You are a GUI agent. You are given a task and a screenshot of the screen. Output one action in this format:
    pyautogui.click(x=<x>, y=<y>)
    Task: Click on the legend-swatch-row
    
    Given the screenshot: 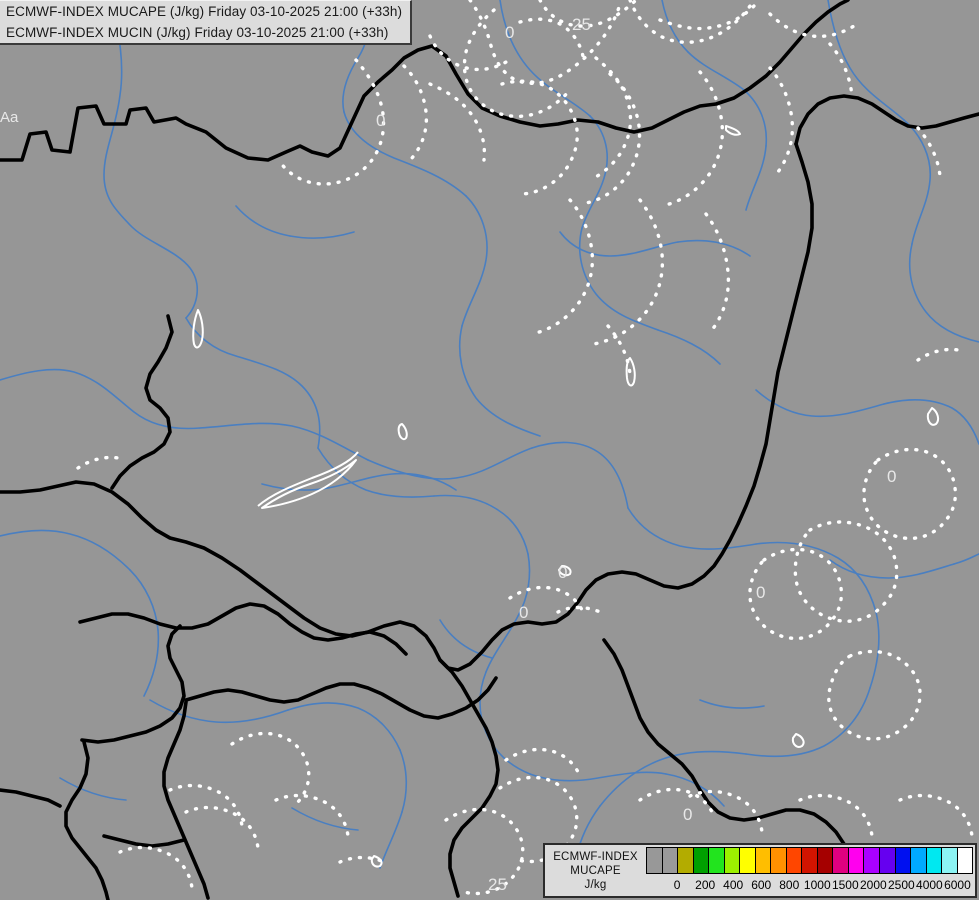 What is the action you would take?
    pyautogui.click(x=809, y=860)
    